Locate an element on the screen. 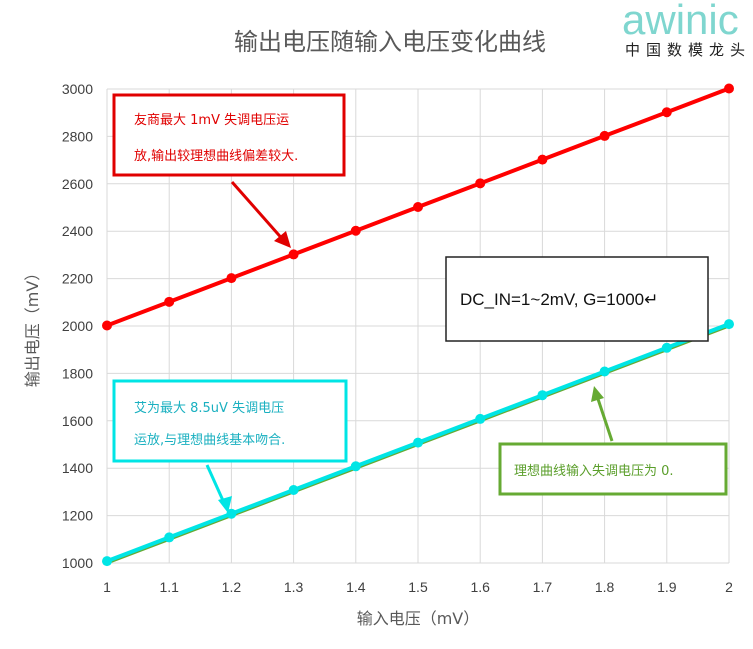 The image size is (753, 649). red-annotation-arrow is located at coordinates (258, 212).